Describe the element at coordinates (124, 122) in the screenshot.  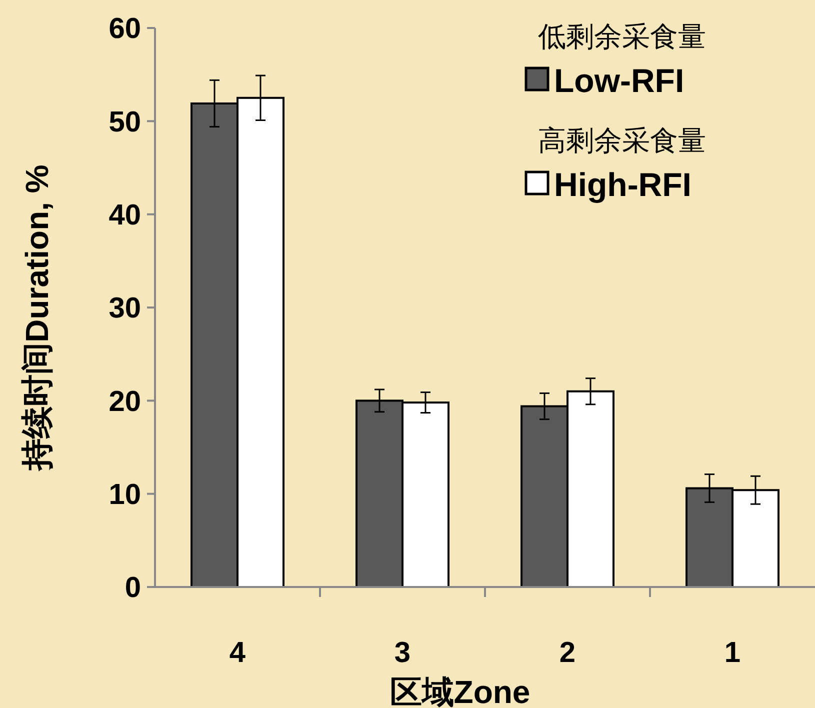
I see `y-tick-label: 50` at that location.